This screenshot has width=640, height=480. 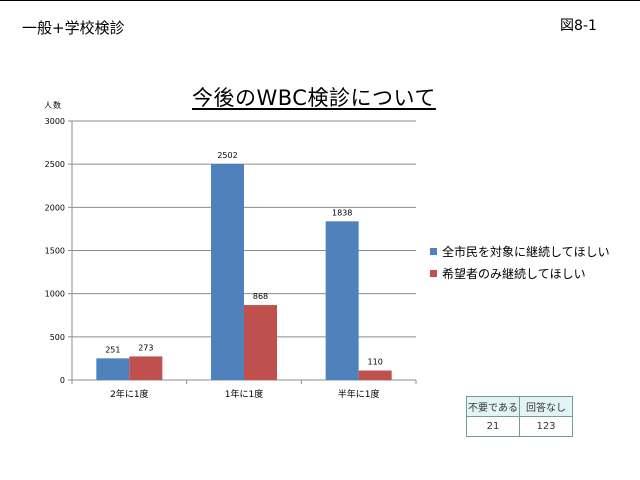 I want to click on legend-label-applicants-only: 希望者のみ継続してほしい, so click(x=514, y=273).